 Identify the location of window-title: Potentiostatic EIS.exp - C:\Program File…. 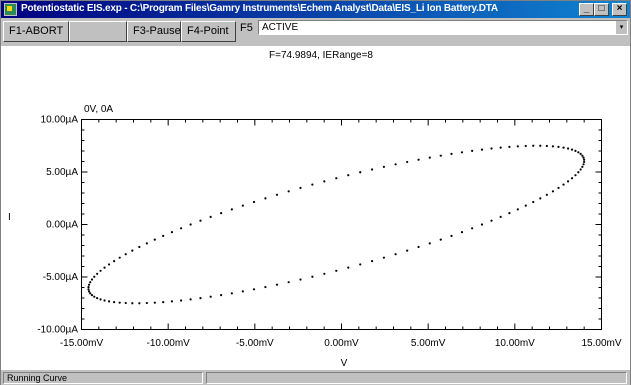
(259, 8).